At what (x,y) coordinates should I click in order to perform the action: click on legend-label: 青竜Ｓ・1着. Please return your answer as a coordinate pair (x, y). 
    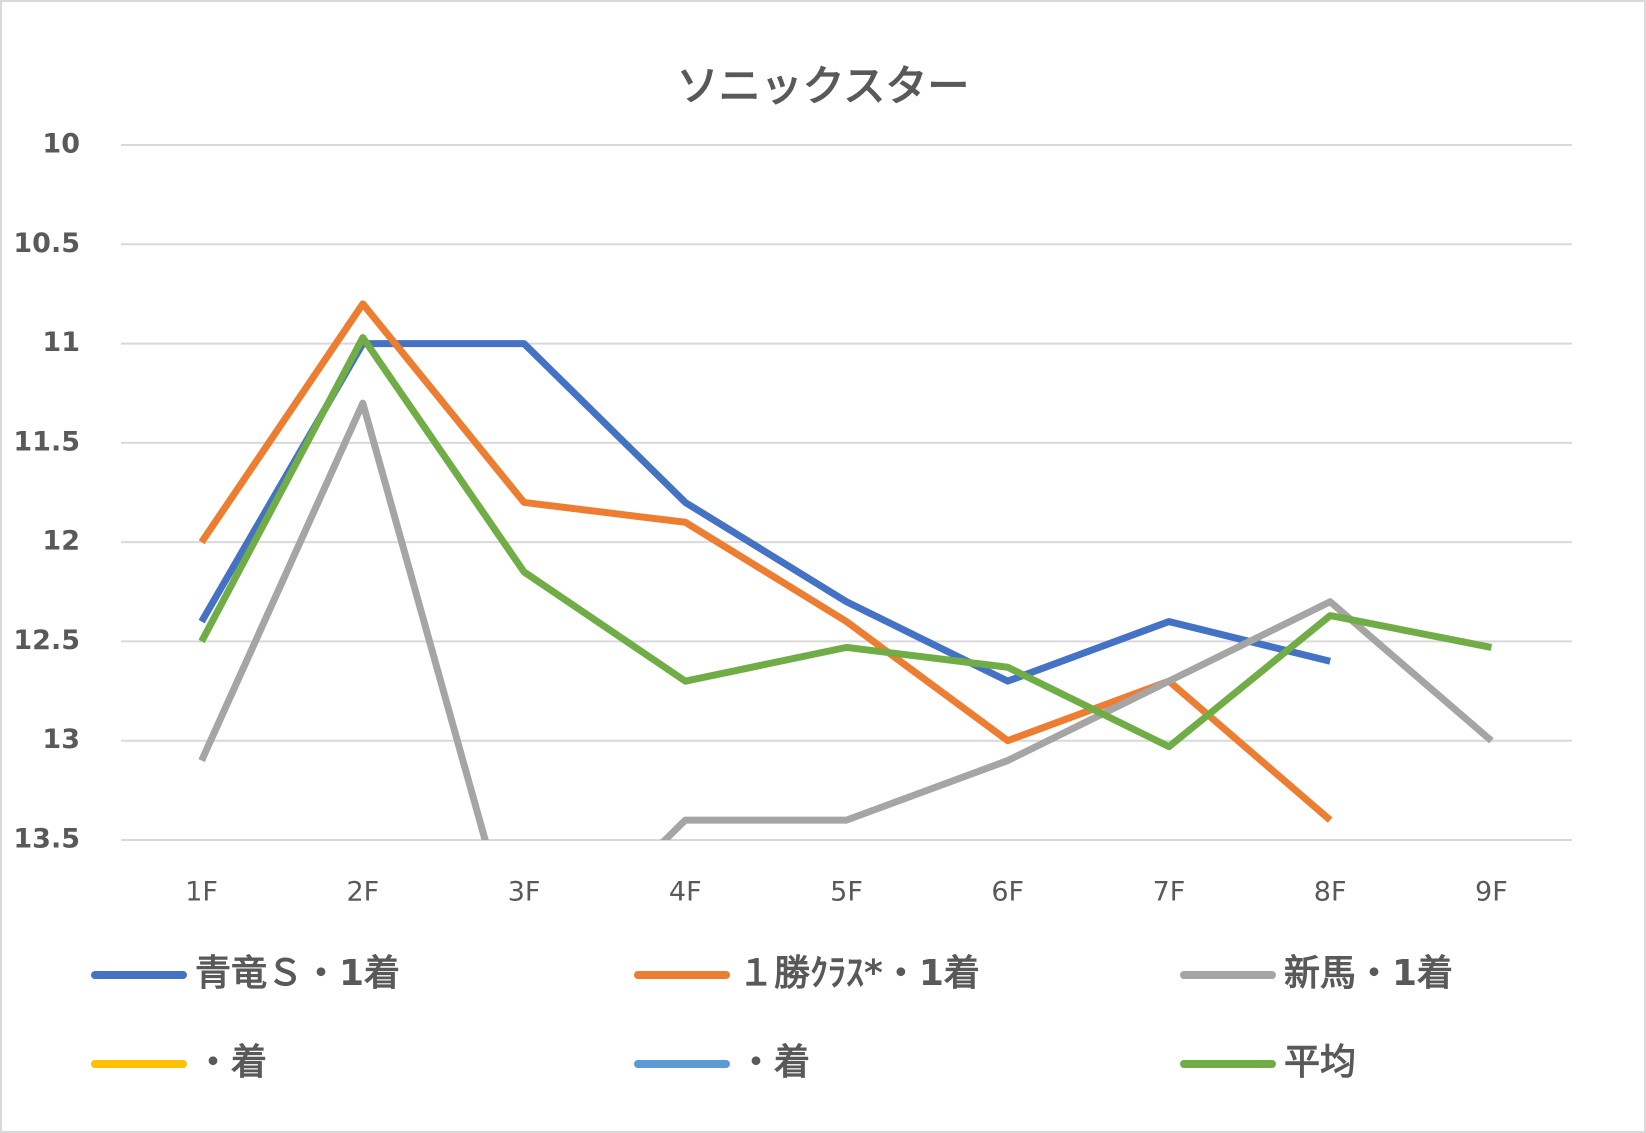
    Looking at the image, I should click on (297, 973).